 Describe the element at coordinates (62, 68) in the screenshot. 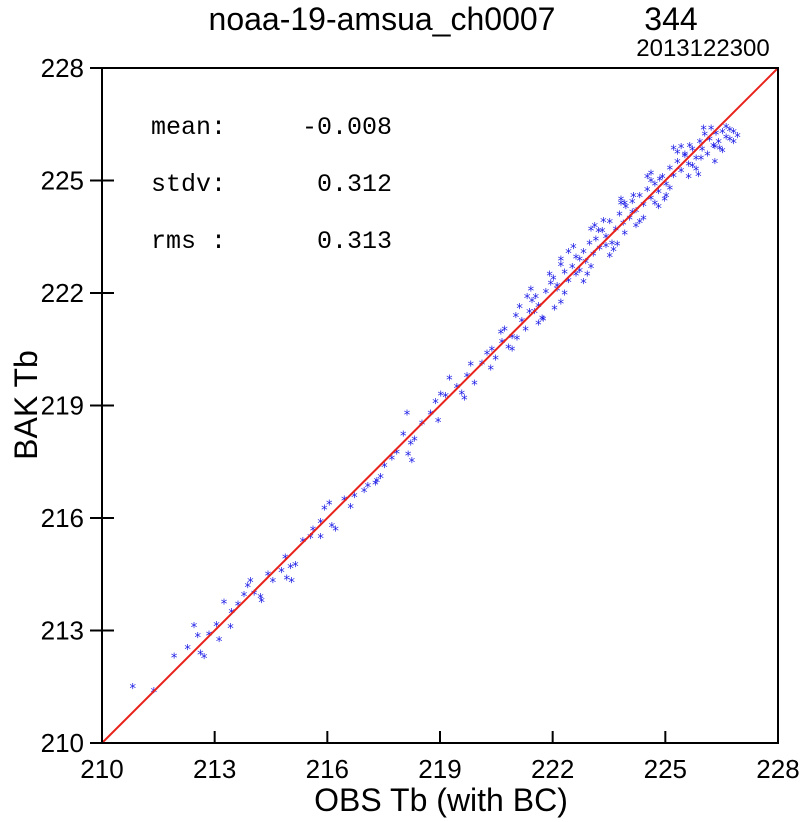

I see `y-tick-label: 228` at that location.